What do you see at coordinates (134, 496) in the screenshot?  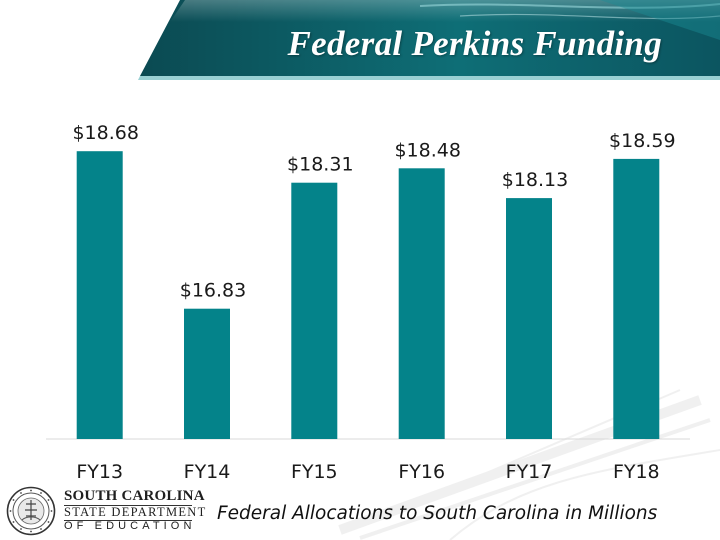 I see `logo-line-south-carolina: SOUTH CAROLINA` at bounding box center [134, 496].